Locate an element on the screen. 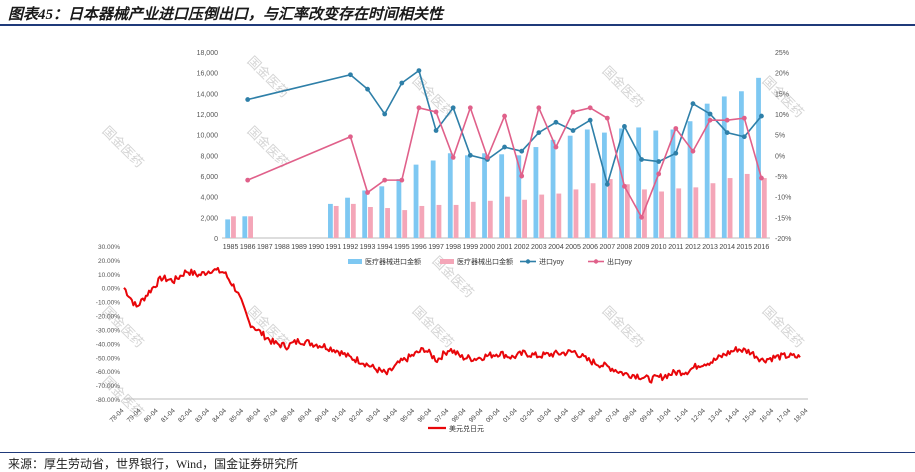 This screenshot has height=472, width=915. y-tick-label: -40.00% is located at coordinates (108, 344).